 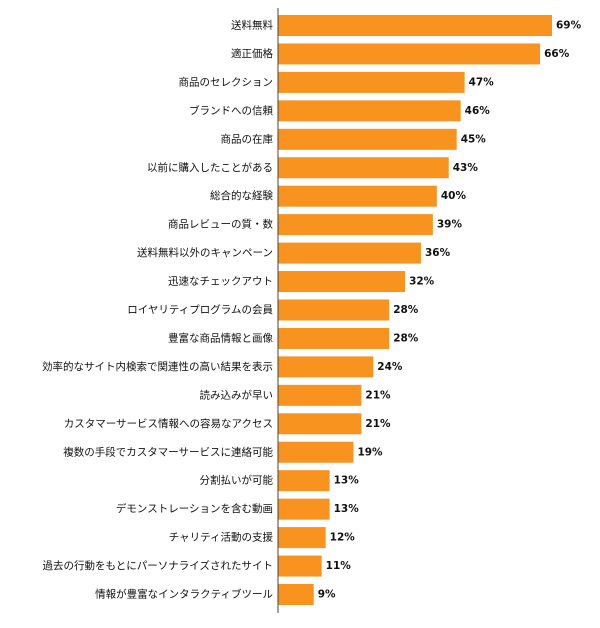 I want to click on category-label: 商品の在庫, so click(x=247, y=138).